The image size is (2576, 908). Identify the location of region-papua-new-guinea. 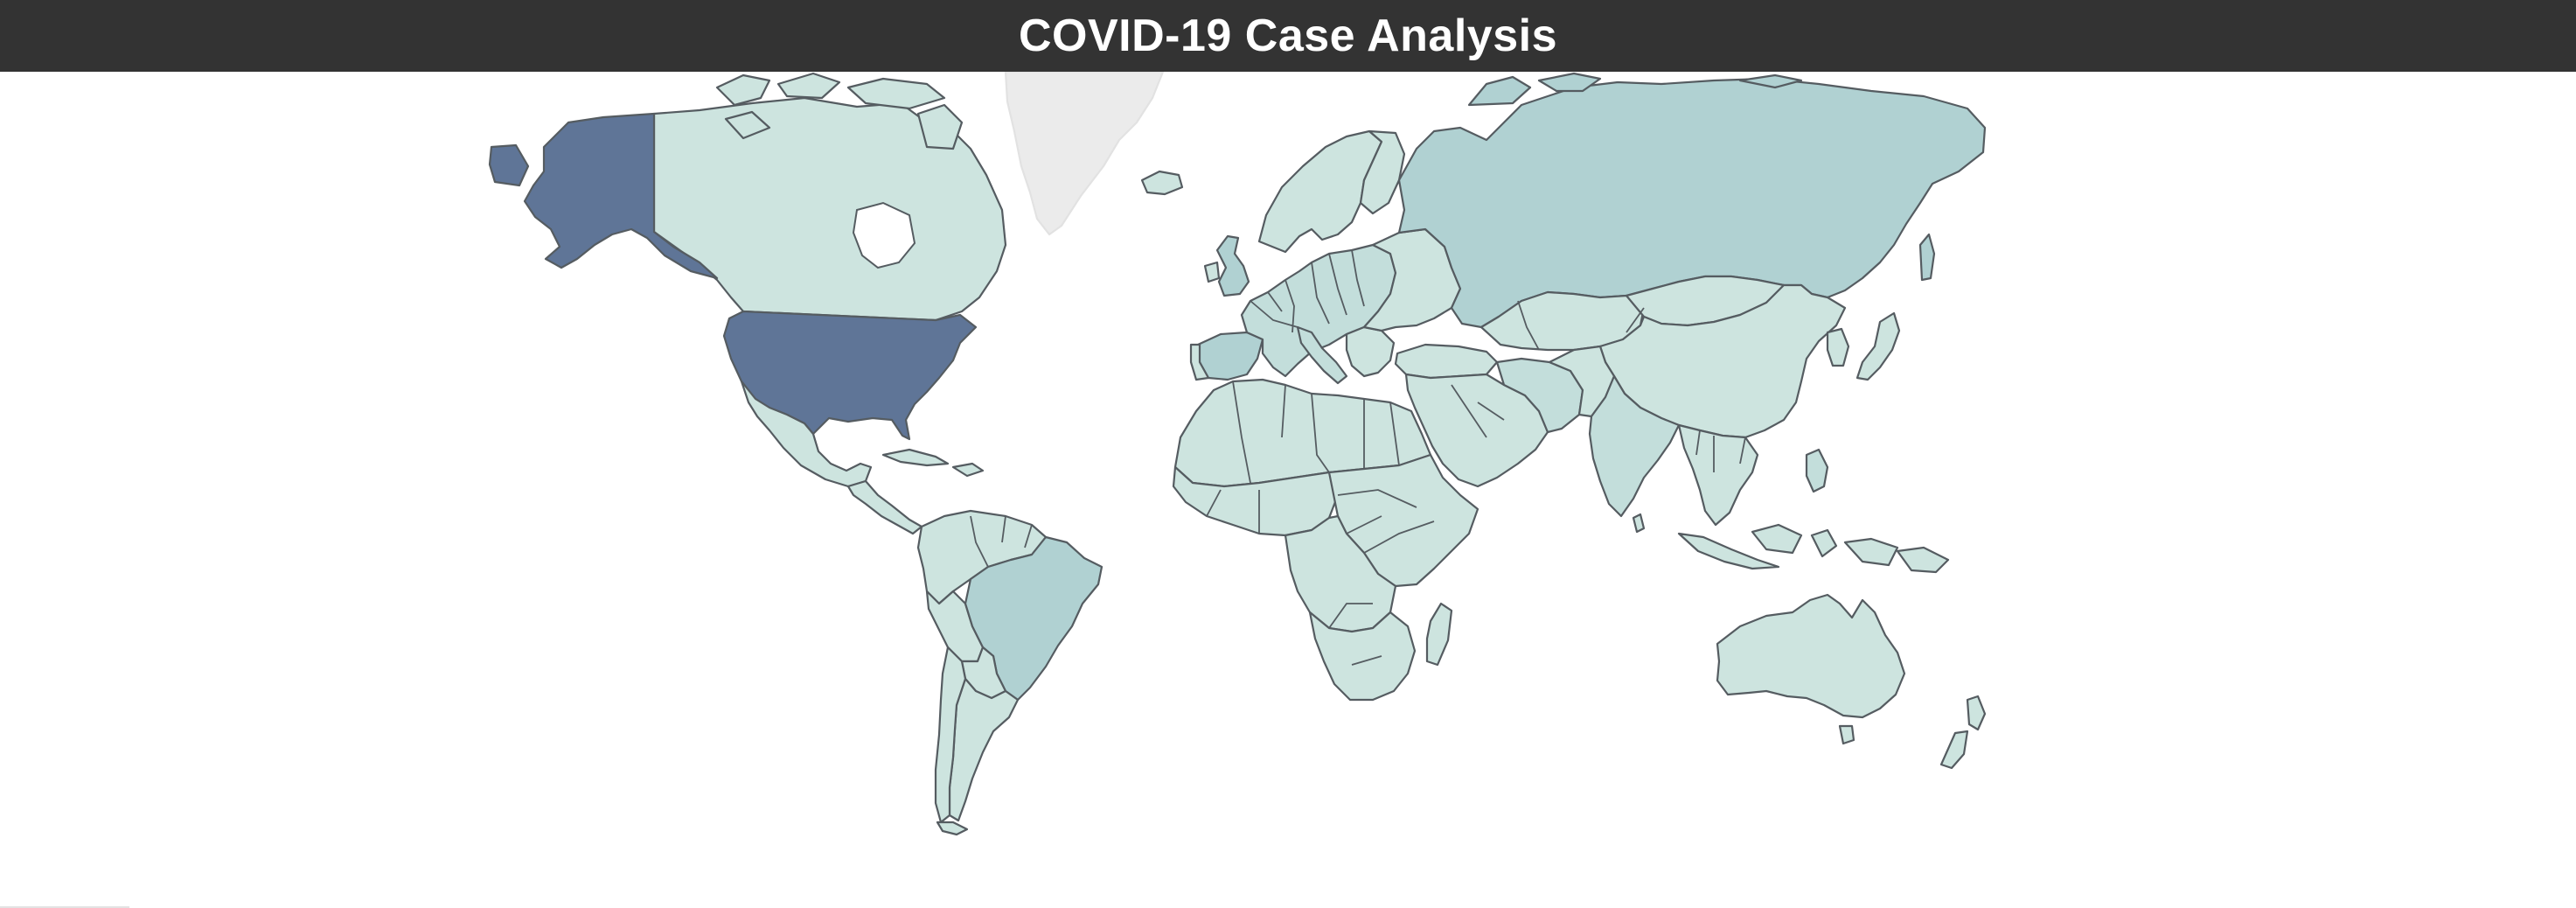
(1923, 560).